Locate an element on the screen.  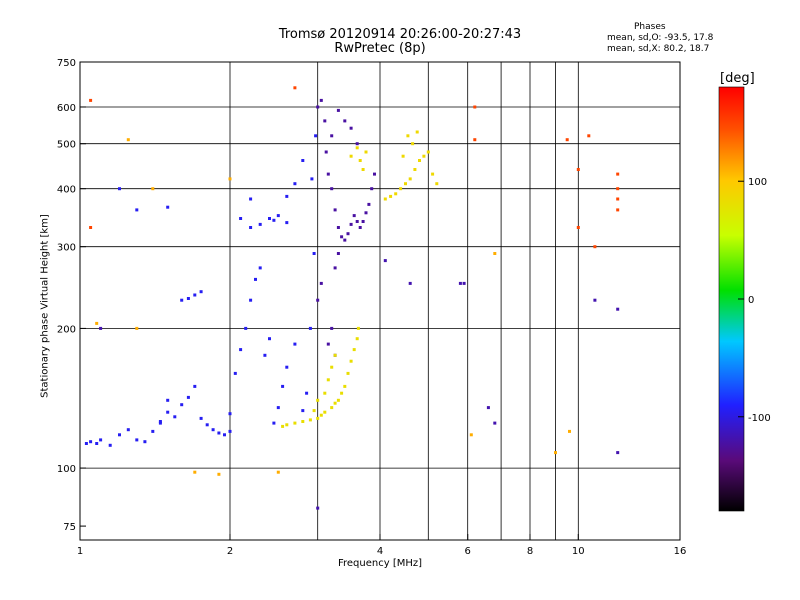
chart-title: Tromsø 20120914 20:26:00-20:27:43 is located at coordinates (400, 34).